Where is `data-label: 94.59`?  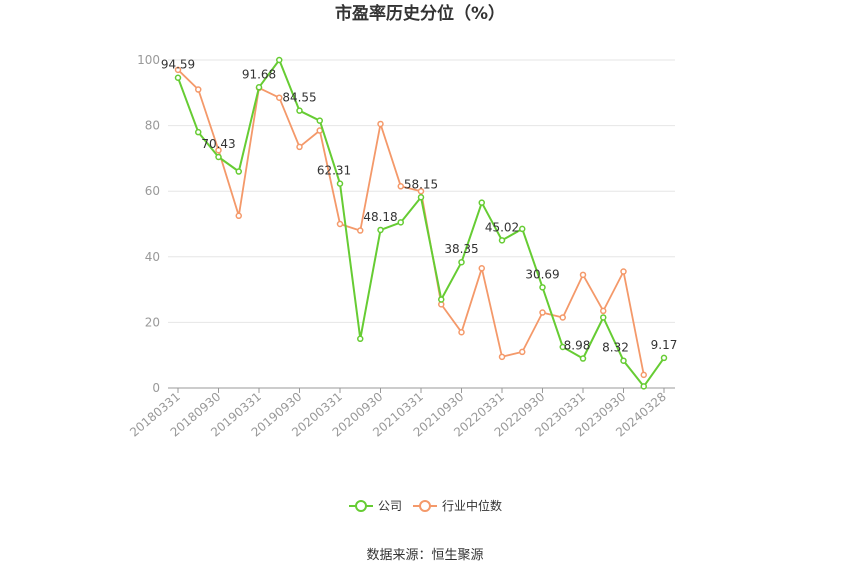
data-label: 94.59 is located at coordinates (178, 65).